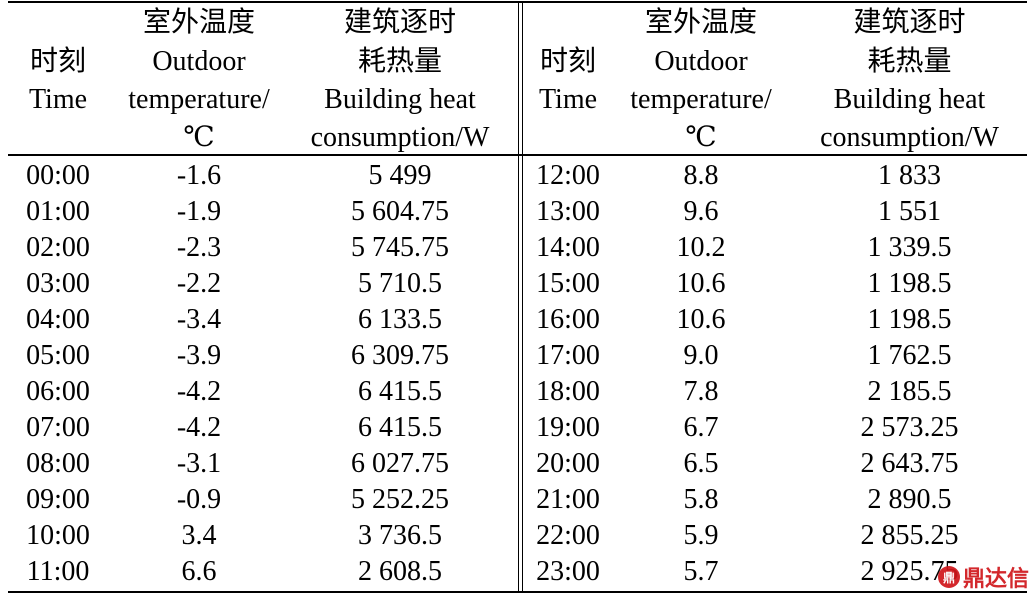 The image size is (1035, 599). Describe the element at coordinates (909, 391) in the screenshot. I see `cell-heat-consumption: 2 185.5` at that location.